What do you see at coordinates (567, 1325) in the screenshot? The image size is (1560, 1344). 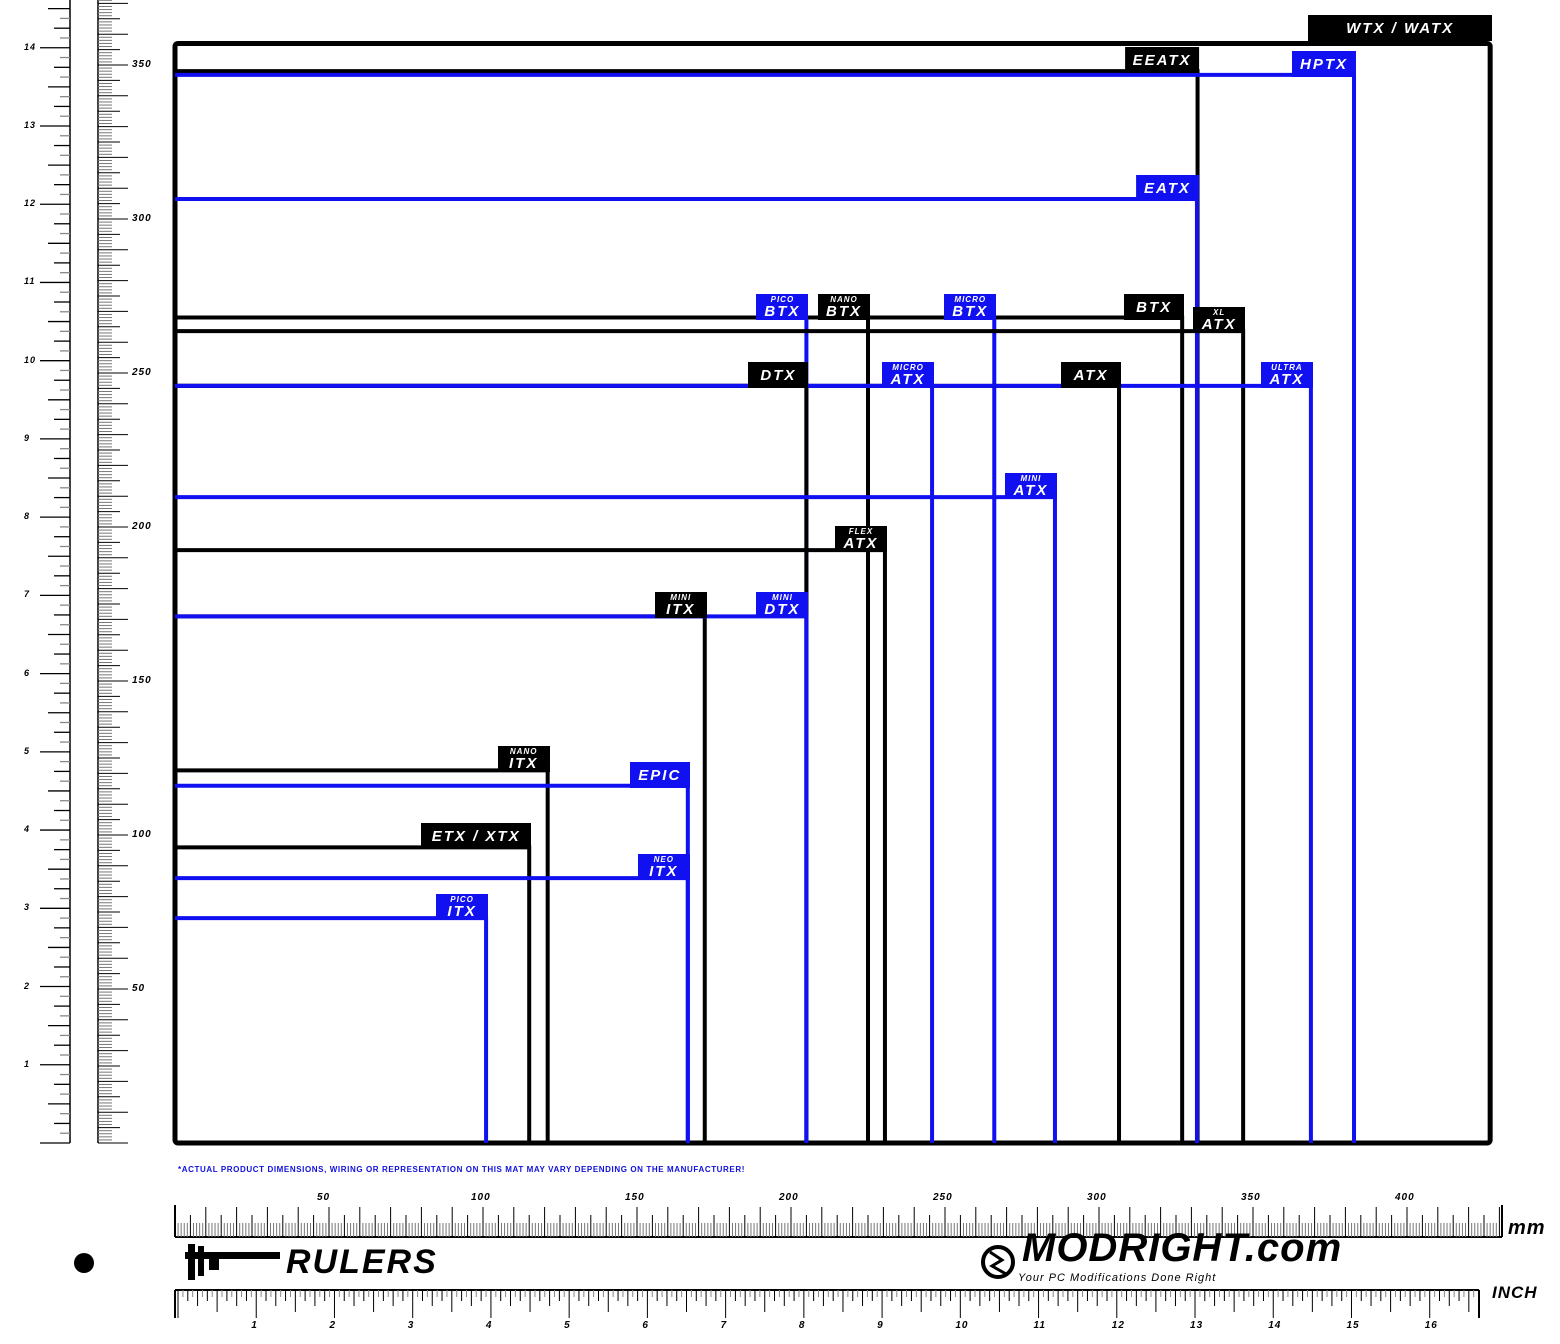 I see `inch-label: 5` at bounding box center [567, 1325].